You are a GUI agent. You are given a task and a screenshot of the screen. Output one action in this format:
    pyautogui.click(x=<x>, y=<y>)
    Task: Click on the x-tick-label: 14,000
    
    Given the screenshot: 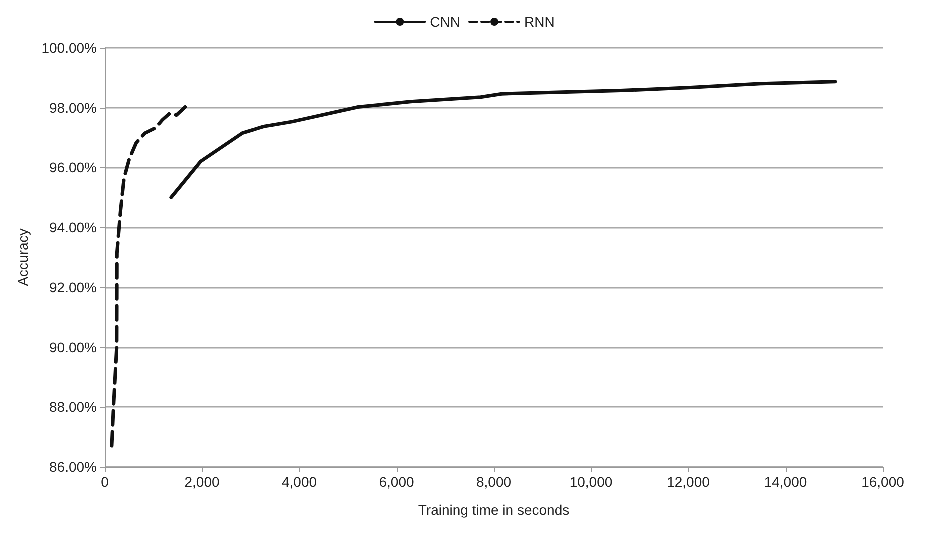 What is the action you would take?
    pyautogui.click(x=786, y=482)
    